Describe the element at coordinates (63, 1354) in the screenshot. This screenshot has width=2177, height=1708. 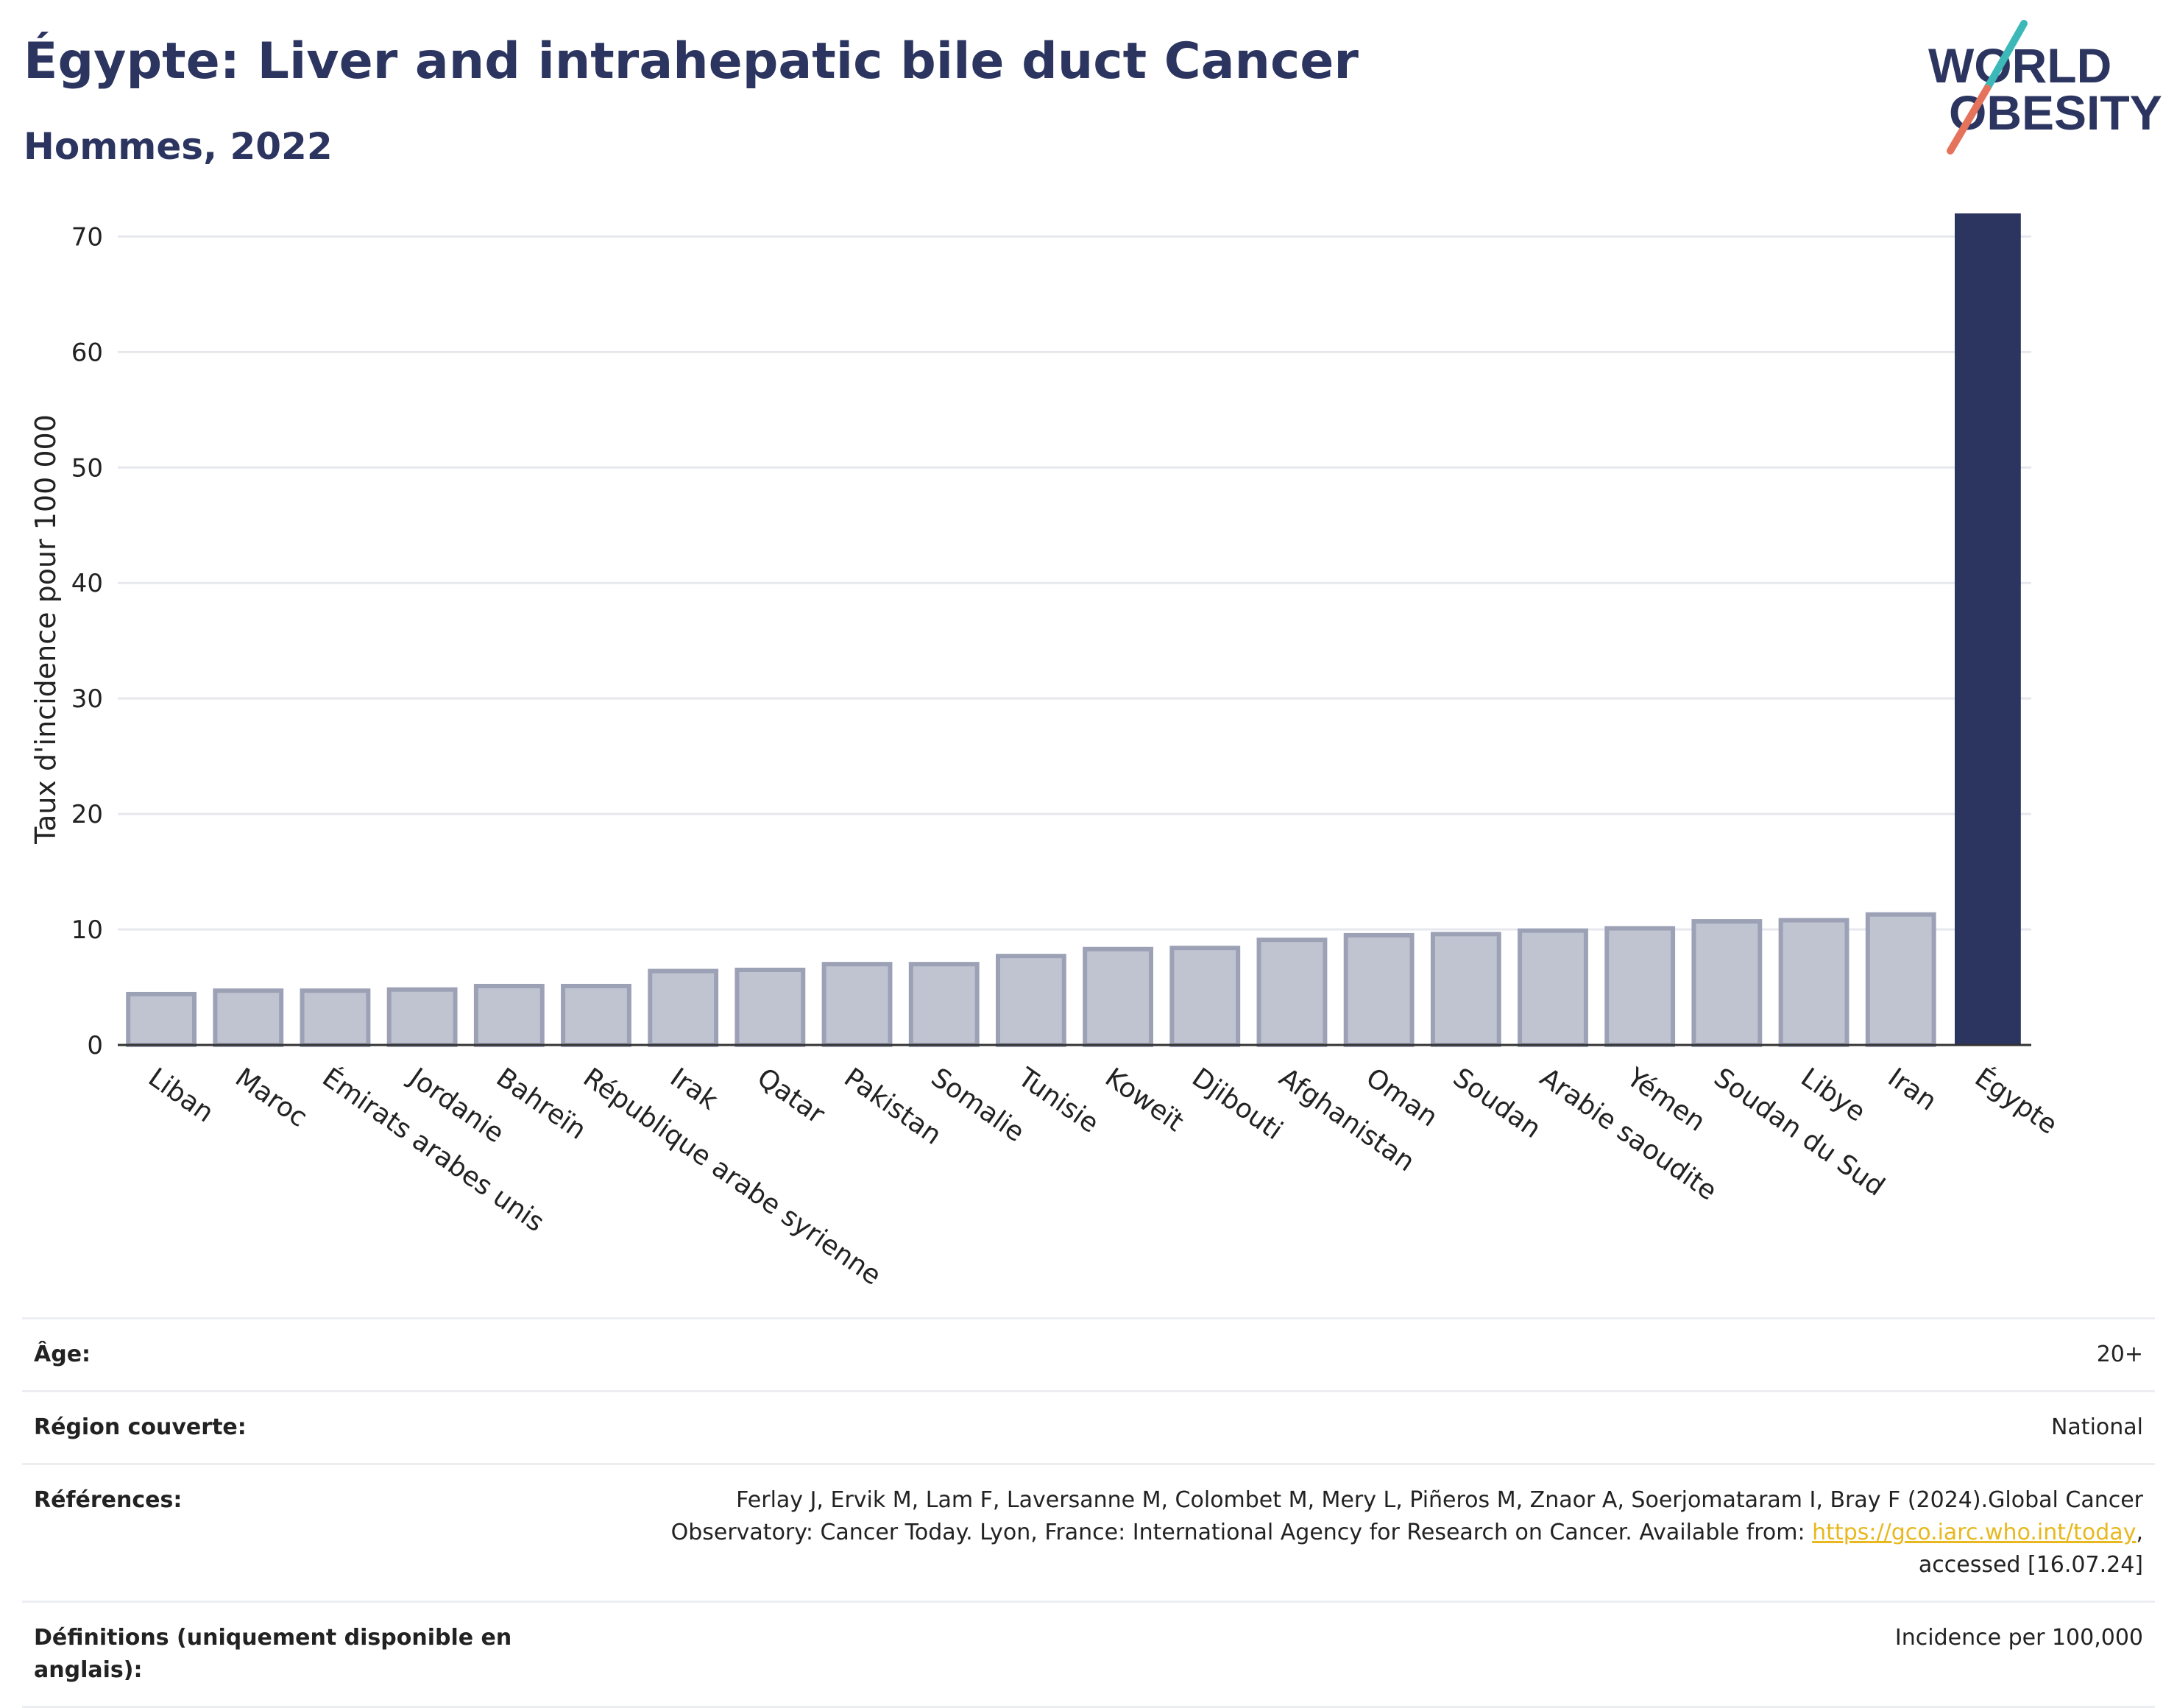
I see `age-label: Âge:` at that location.